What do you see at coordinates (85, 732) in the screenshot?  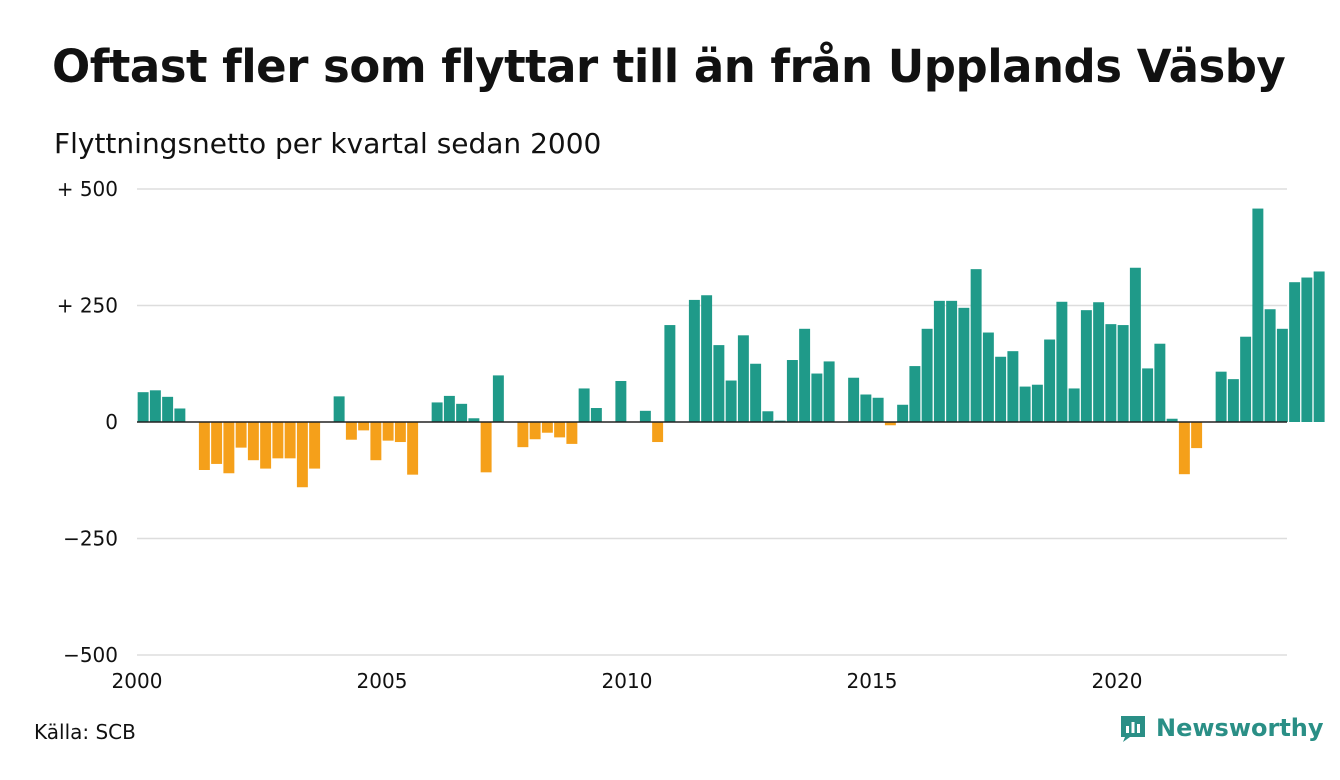 I see `source-note: Källa: SCB` at bounding box center [85, 732].